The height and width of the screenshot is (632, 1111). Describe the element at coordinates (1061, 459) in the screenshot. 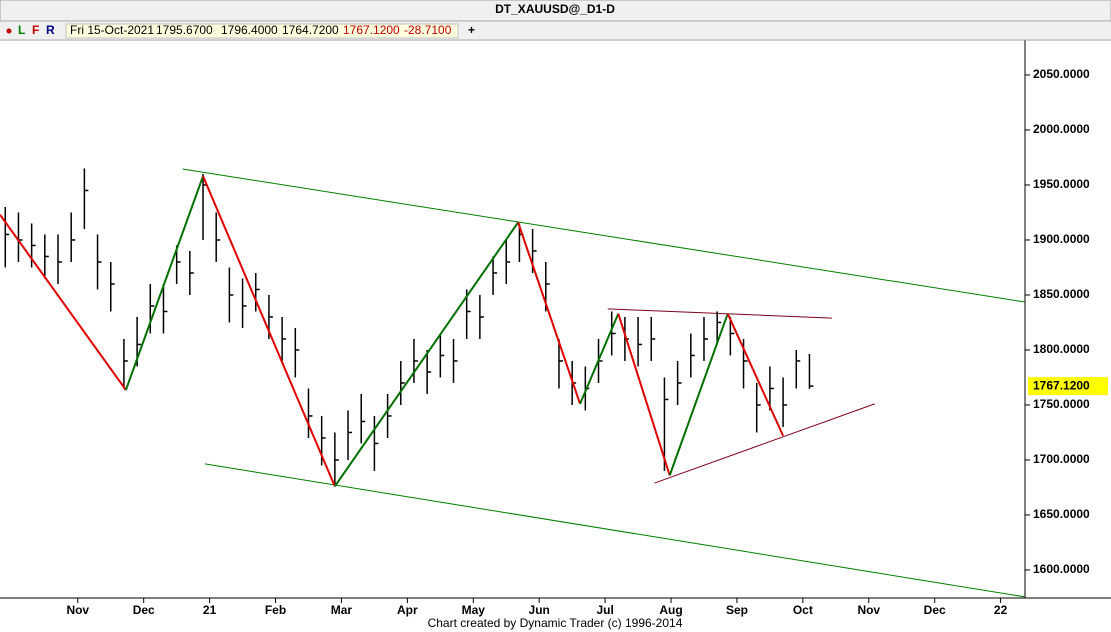

I see `y-tick-label: 1700.0000` at that location.